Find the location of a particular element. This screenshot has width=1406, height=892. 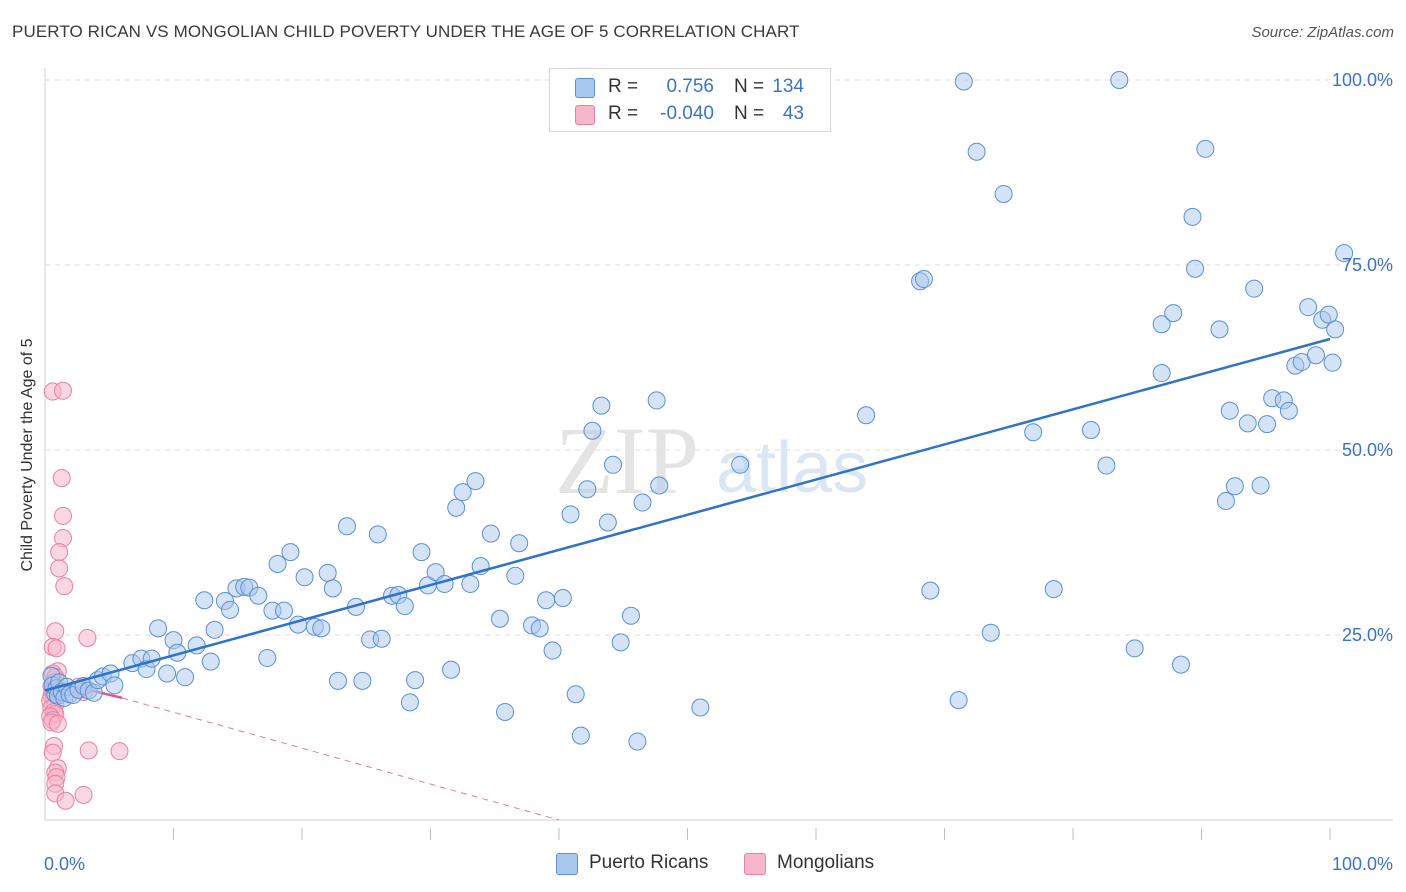

legend-label: Mongolians is located at coordinates (826, 862).